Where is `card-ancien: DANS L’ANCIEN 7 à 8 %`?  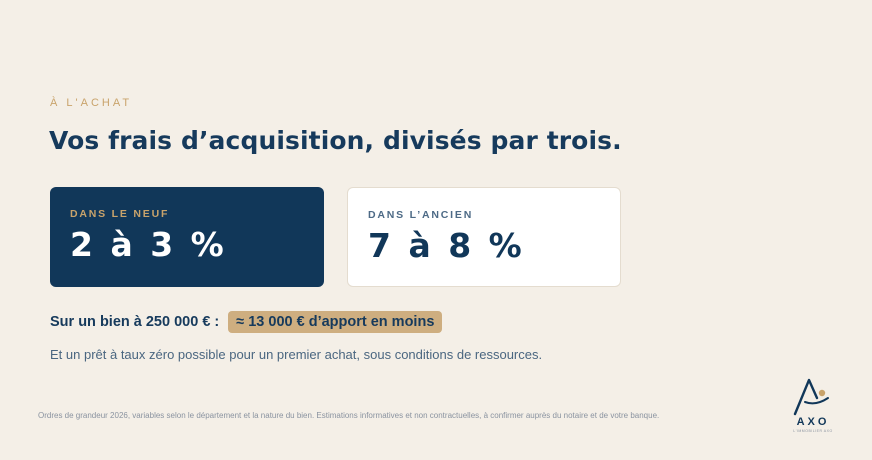 card-ancien: DANS L’ANCIEN 7 à 8 % is located at coordinates (484, 237).